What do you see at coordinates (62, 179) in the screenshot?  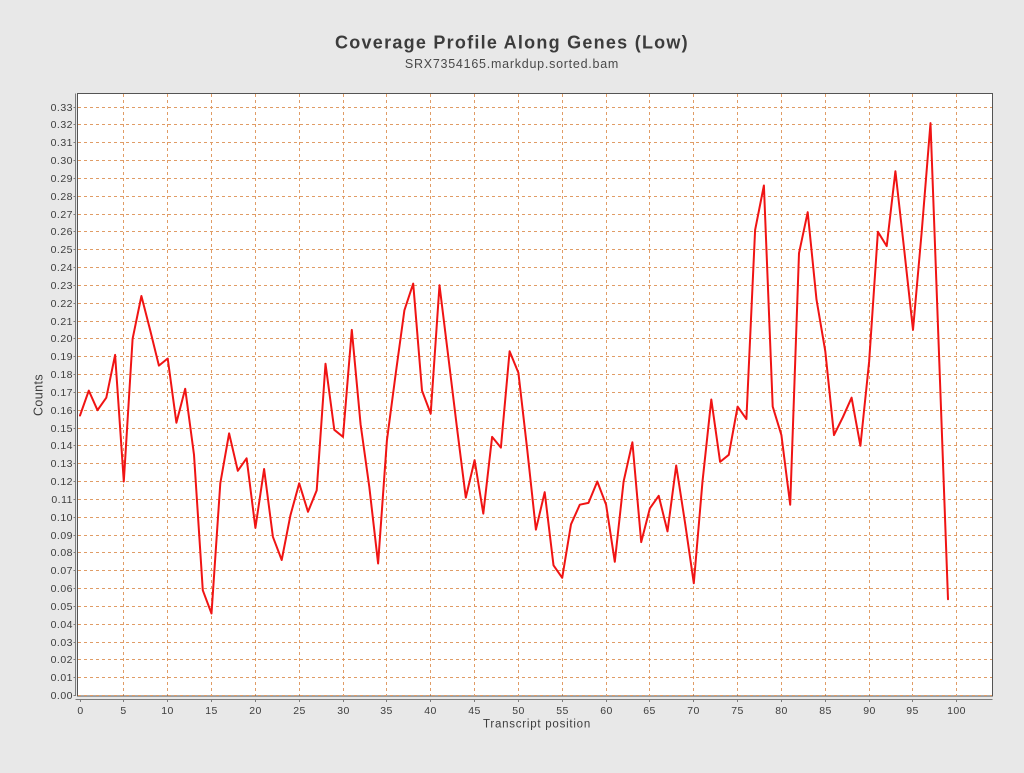 I see `svg-text: 0.29` at bounding box center [62, 179].